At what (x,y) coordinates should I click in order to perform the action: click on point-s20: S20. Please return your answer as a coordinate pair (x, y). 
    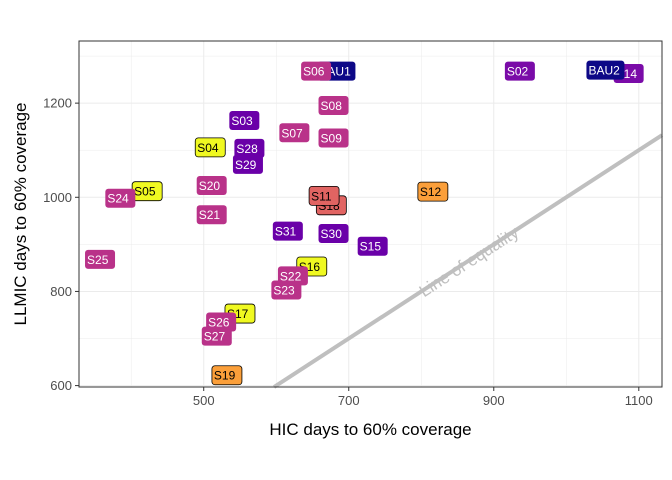
    Looking at the image, I should click on (211, 186).